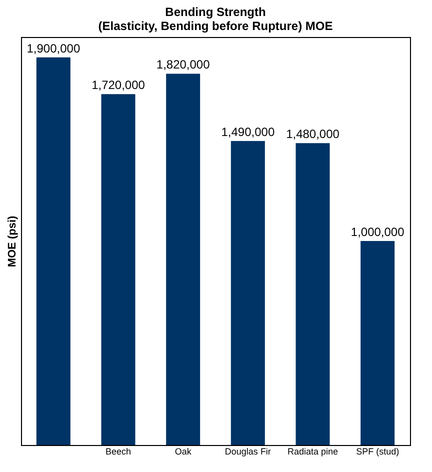 The image size is (432, 472). What do you see at coordinates (248, 132) in the screenshot?
I see `data-label: 1,490,000` at bounding box center [248, 132].